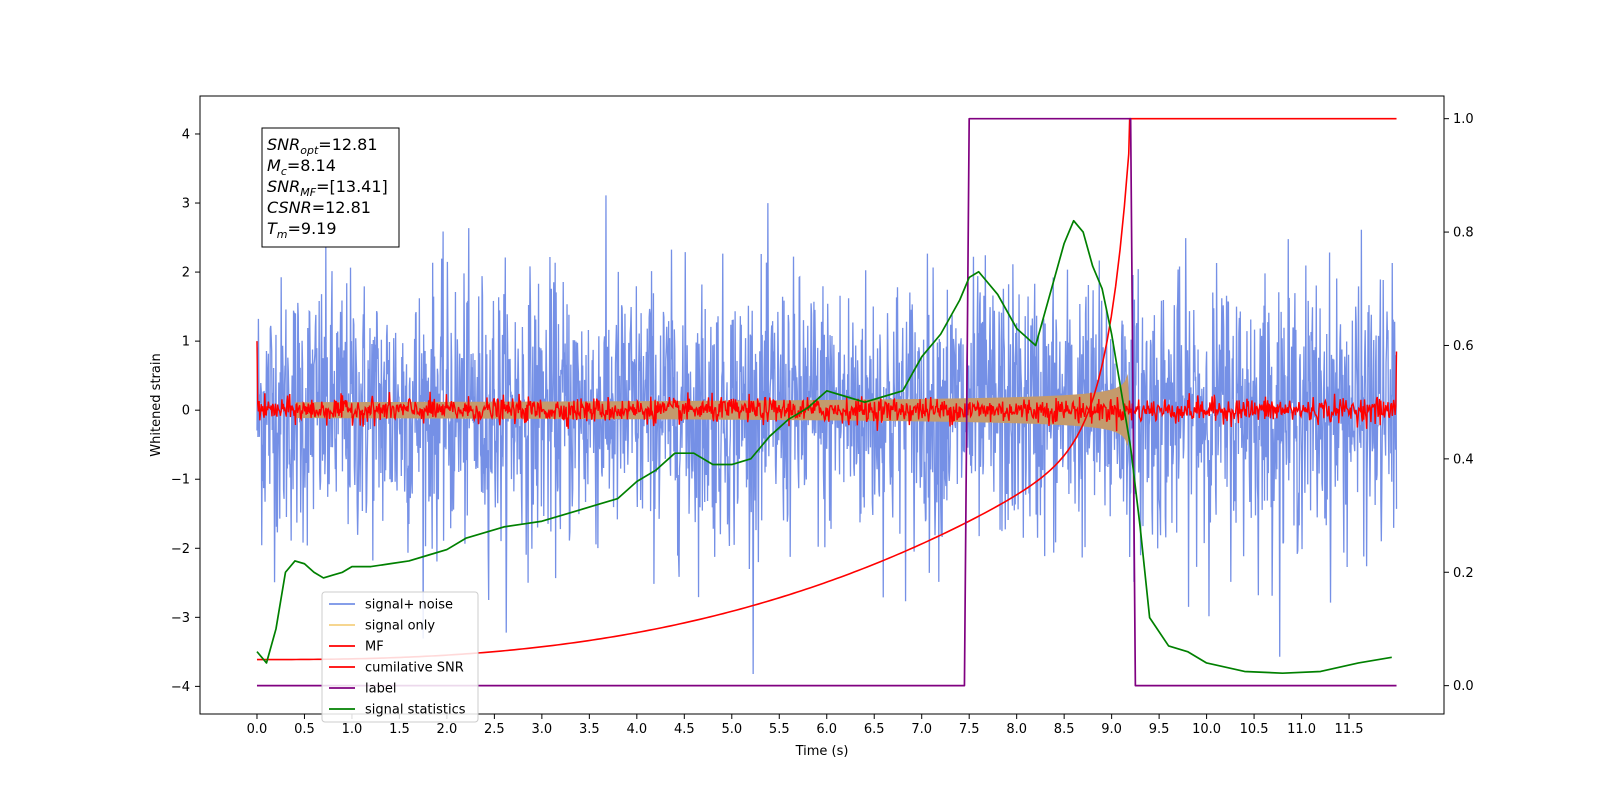 This screenshot has height=800, width=1600. Describe the element at coordinates (1463, 573) in the screenshot. I see `y2-tick-label: 0.2` at that location.